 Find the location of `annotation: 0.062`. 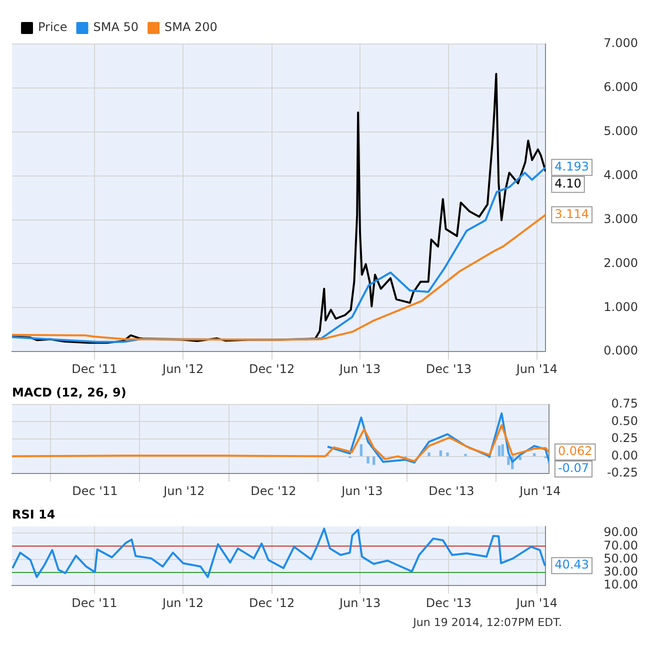

annotation: 0.062 is located at coordinates (575, 451).